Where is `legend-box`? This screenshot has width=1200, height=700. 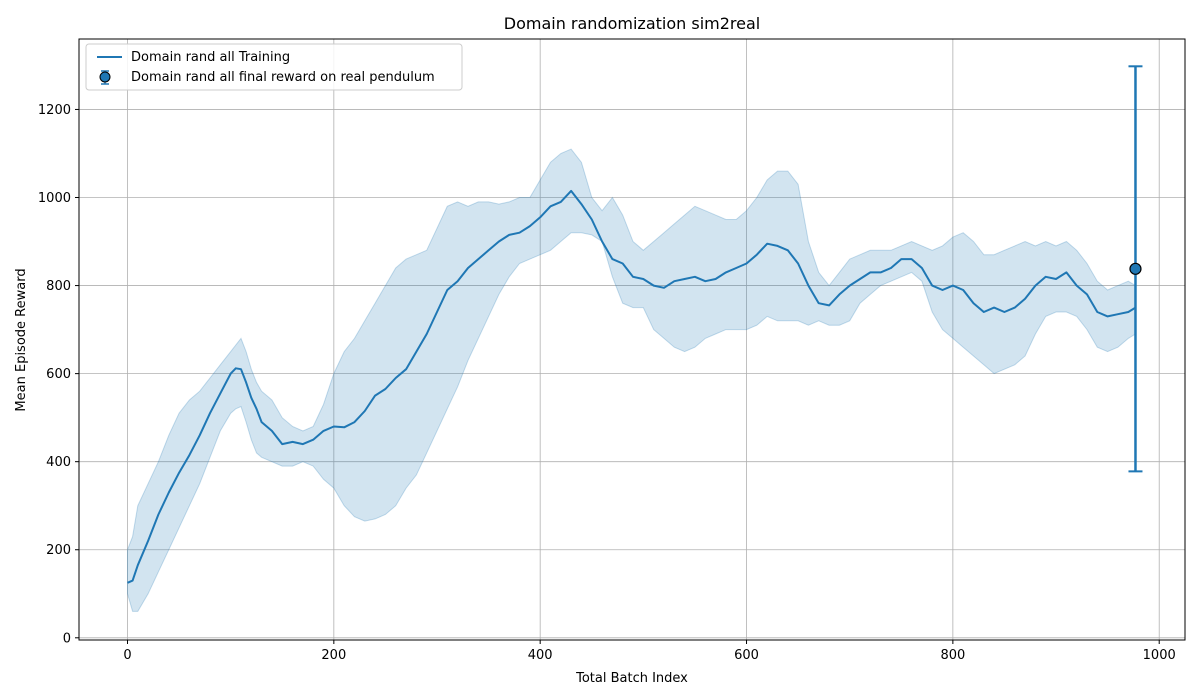
legend-box is located at coordinates (274, 67).